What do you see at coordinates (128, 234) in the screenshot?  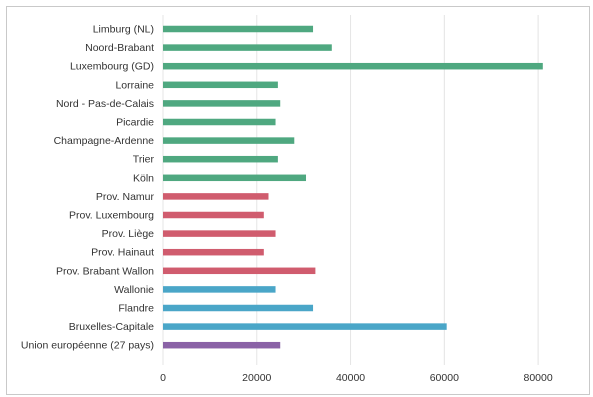 I see `category-label: Prov. Liège` at bounding box center [128, 234].